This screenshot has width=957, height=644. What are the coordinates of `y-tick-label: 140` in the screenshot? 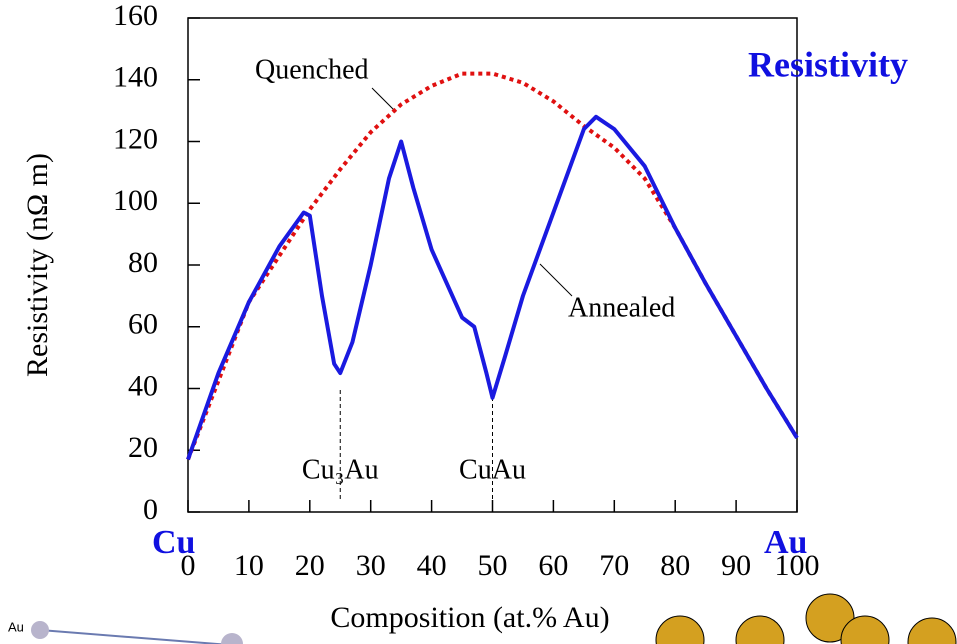 It's located at (135, 77).